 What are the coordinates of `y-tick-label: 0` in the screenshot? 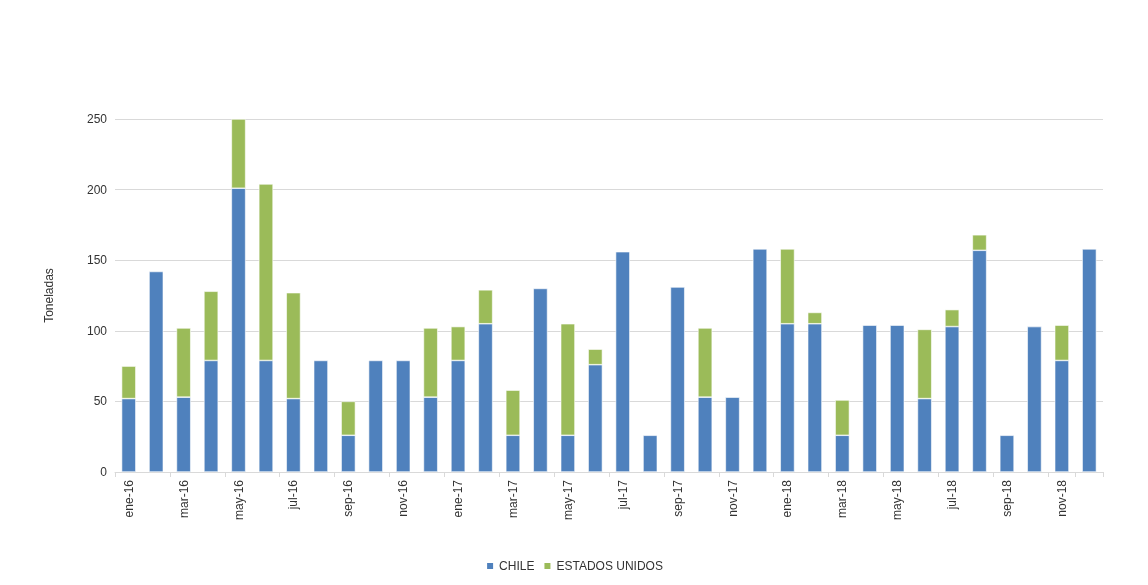 It's located at (104, 472).